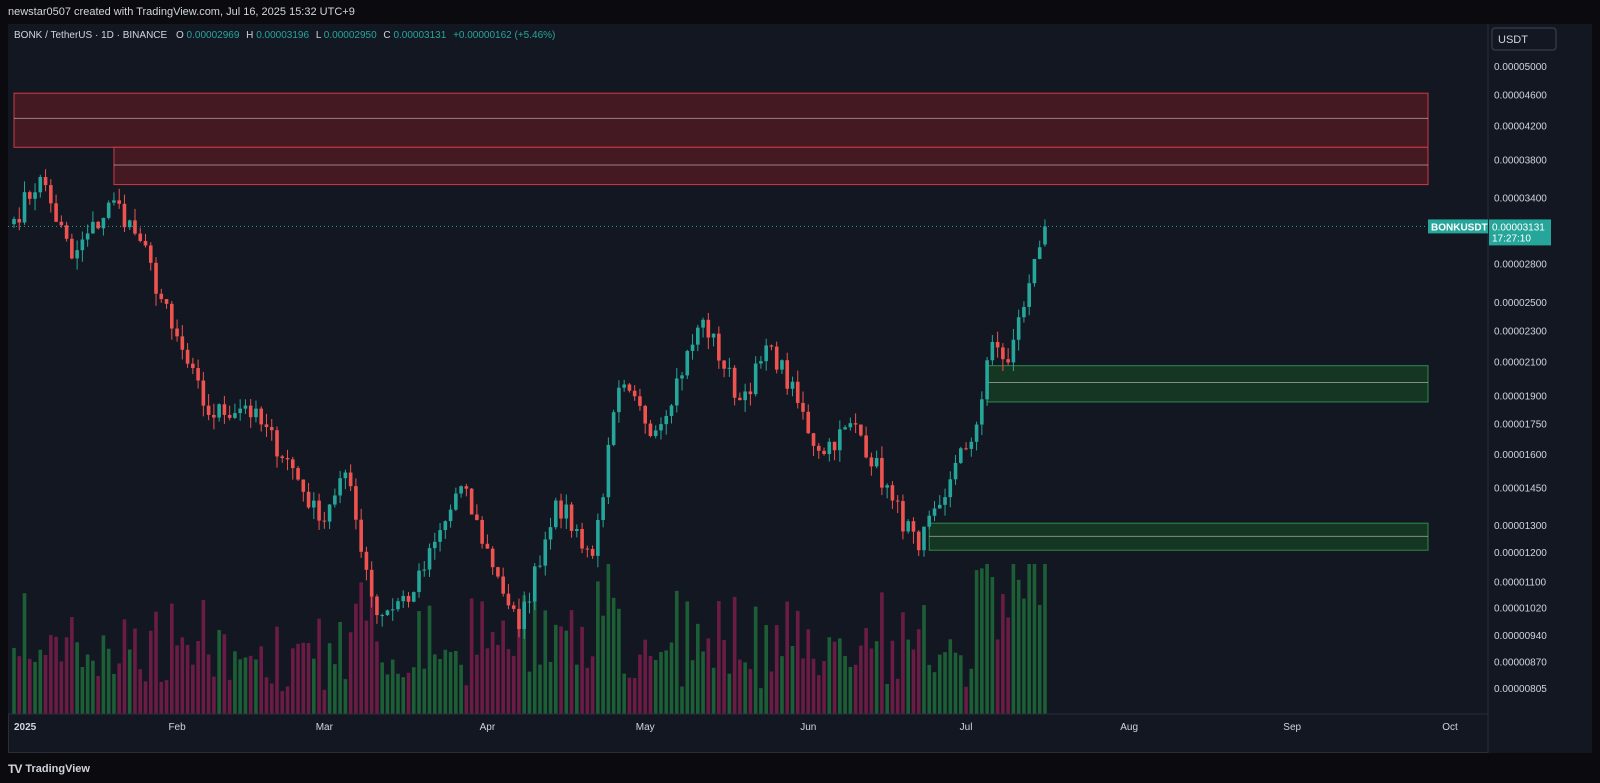 This screenshot has height=783, width=1600. I want to click on legend-open: 0.00002969, so click(213, 35).